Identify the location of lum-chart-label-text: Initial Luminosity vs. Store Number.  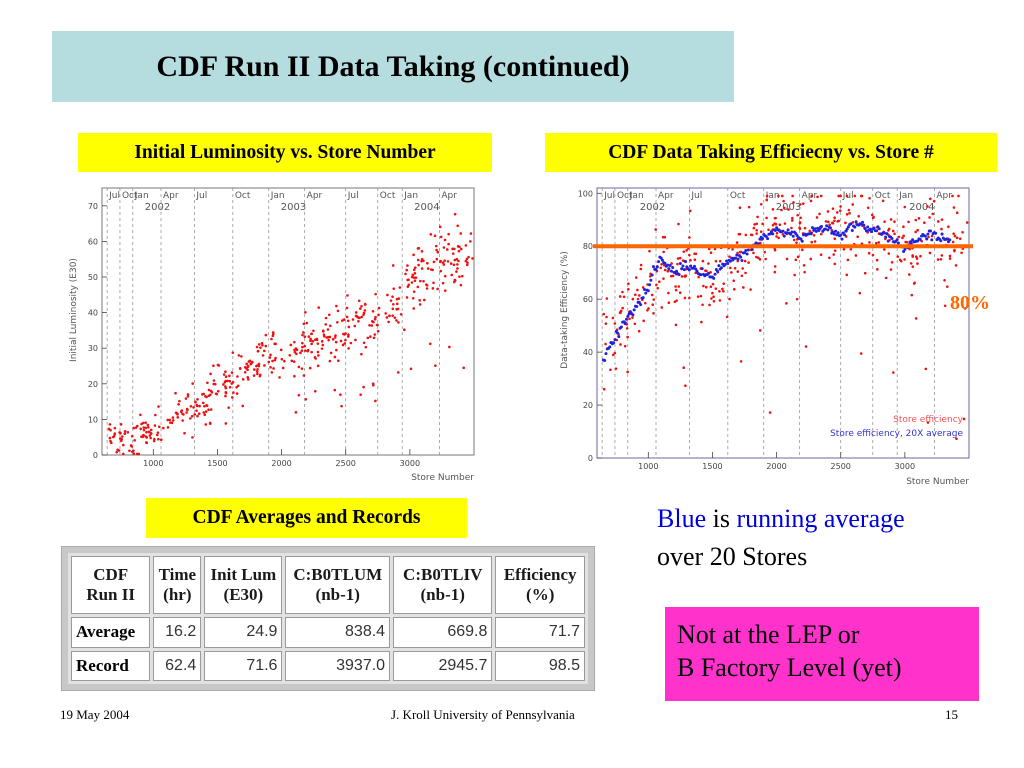
(285, 152).